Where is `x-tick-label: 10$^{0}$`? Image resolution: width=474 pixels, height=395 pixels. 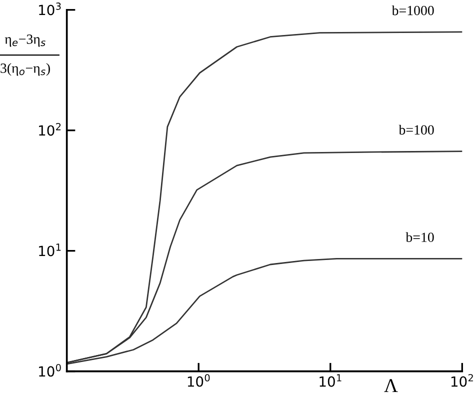
x-tick-label: 10$^{0}$ is located at coordinates (199, 380).